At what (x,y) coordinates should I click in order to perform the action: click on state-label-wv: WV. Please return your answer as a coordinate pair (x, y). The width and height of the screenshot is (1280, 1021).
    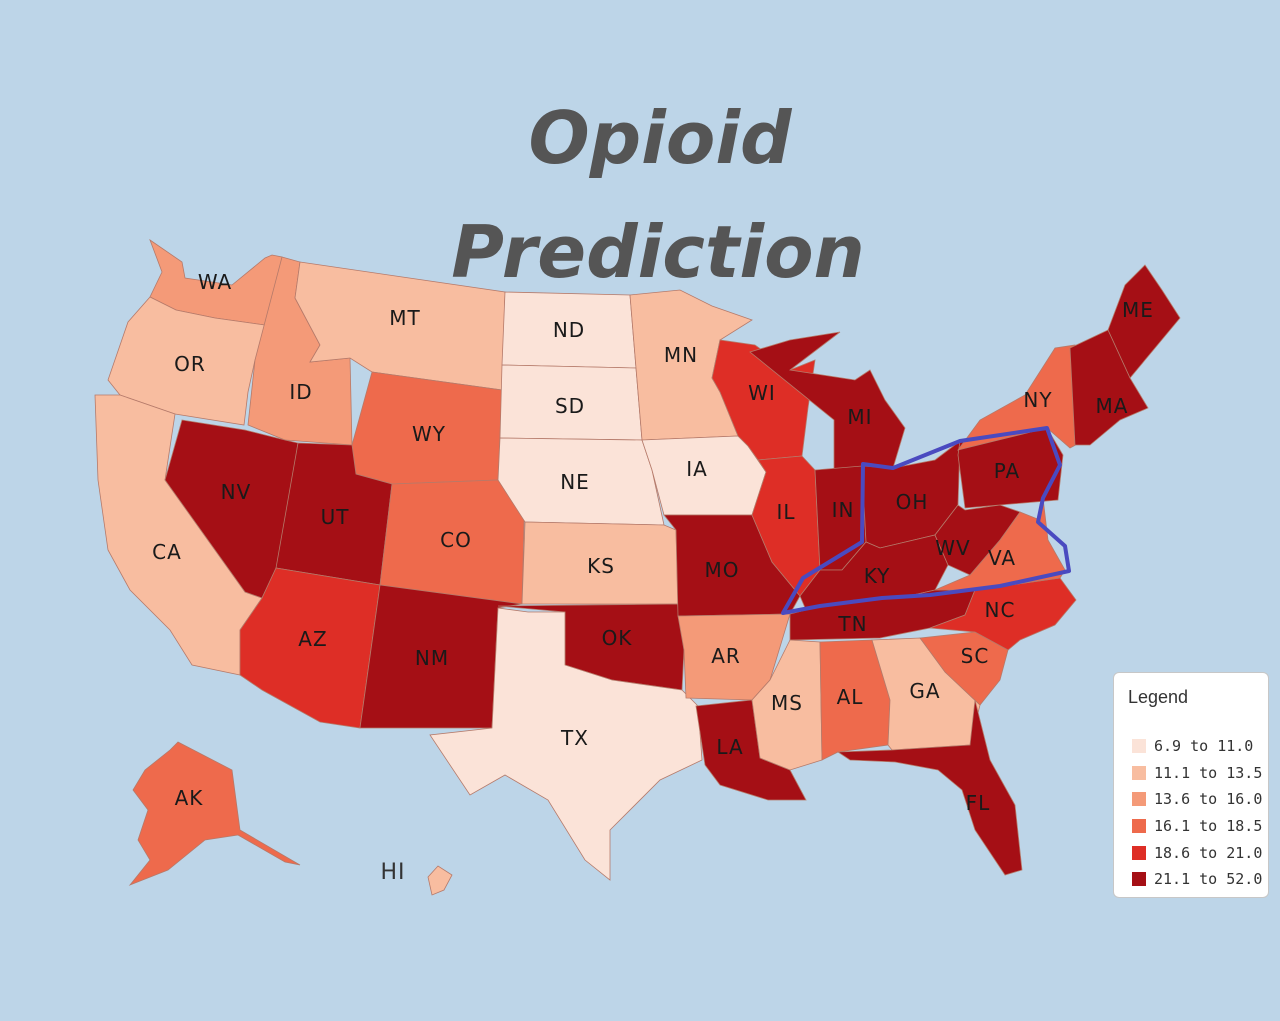
    Looking at the image, I should click on (952, 548).